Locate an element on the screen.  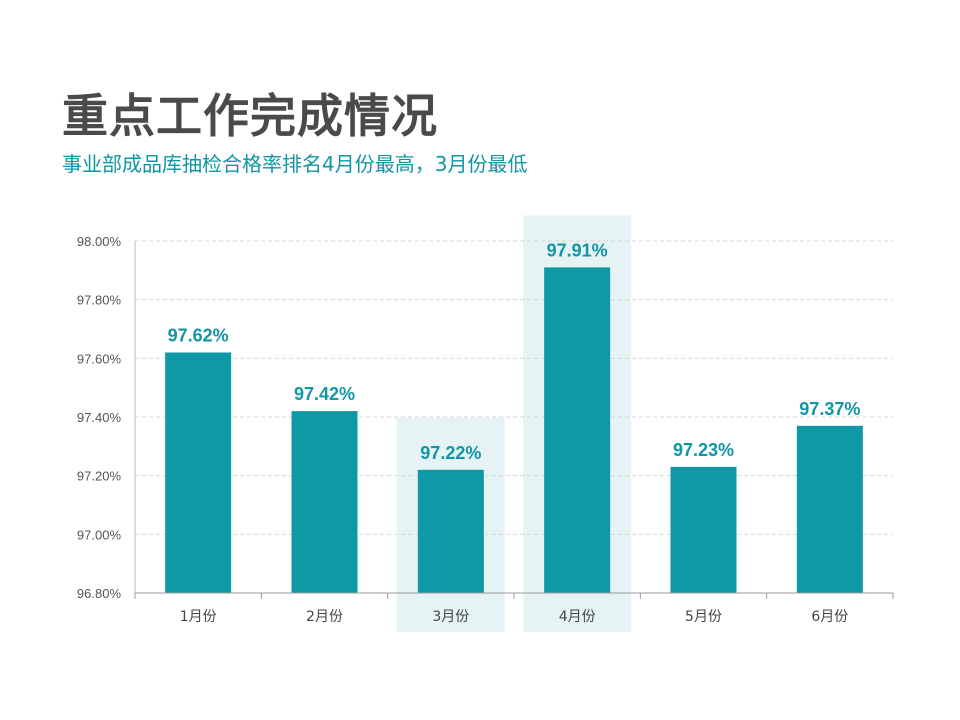
x-tick-label: 3月份 is located at coordinates (450, 617).